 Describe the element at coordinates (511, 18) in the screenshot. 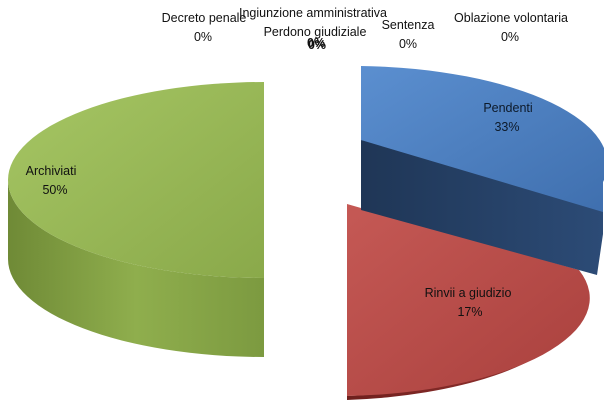

I see `label-oblazione: Oblazione volontaria` at that location.